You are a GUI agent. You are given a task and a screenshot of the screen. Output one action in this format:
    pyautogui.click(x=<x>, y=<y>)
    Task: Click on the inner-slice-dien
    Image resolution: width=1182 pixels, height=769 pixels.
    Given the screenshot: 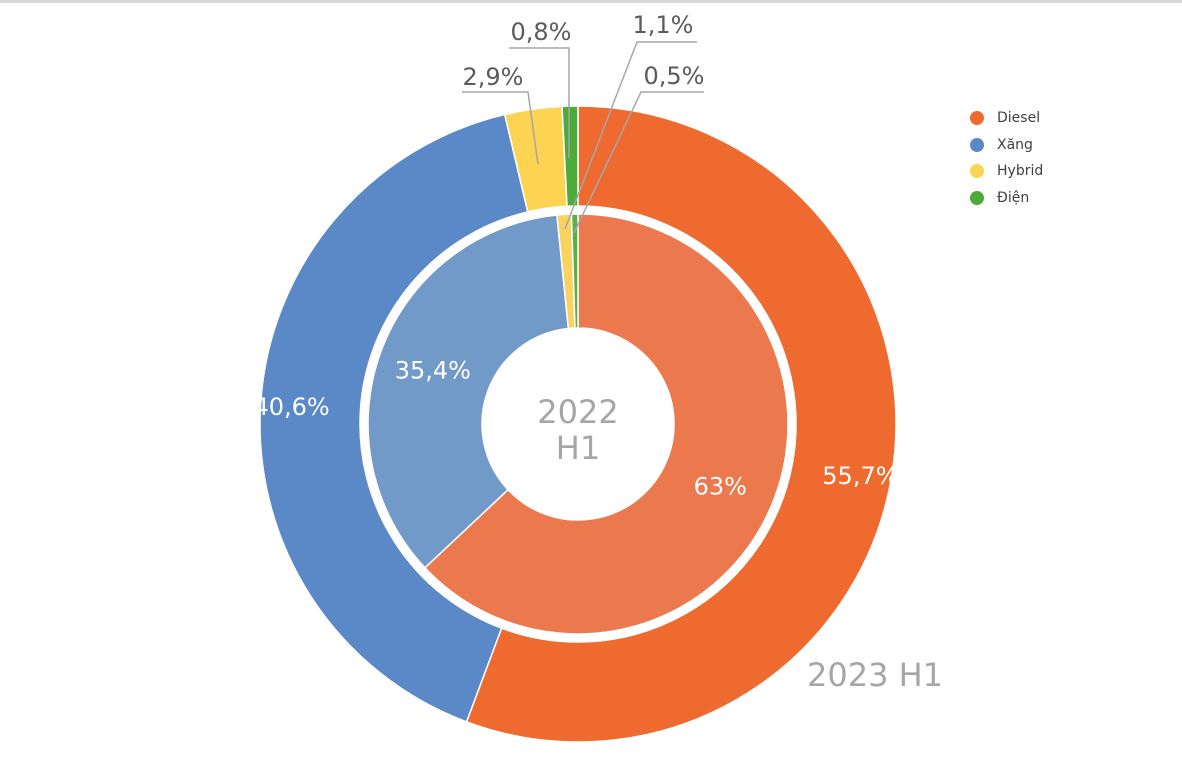 What is the action you would take?
    pyautogui.click(x=574, y=271)
    